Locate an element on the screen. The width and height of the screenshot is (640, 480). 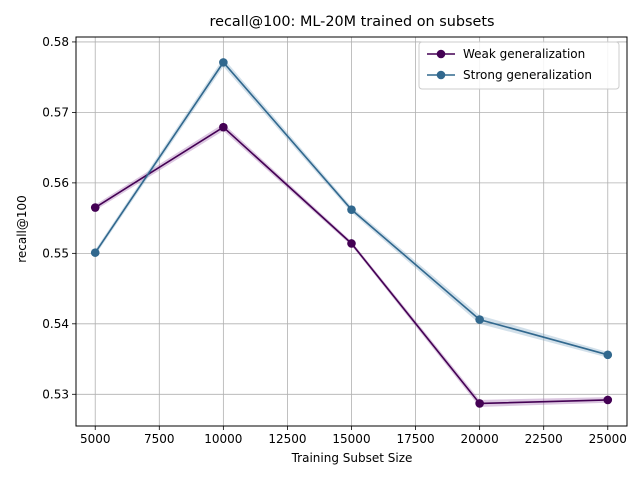
y-tick-label: 0.56 is located at coordinates (55, 183).